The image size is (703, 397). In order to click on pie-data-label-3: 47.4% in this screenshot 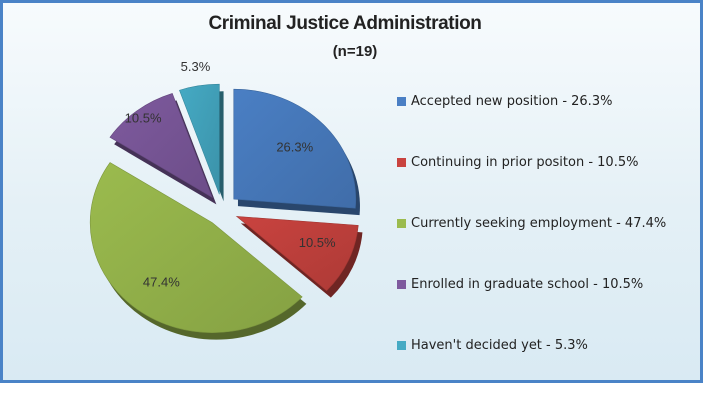, I will do `click(161, 282)`.